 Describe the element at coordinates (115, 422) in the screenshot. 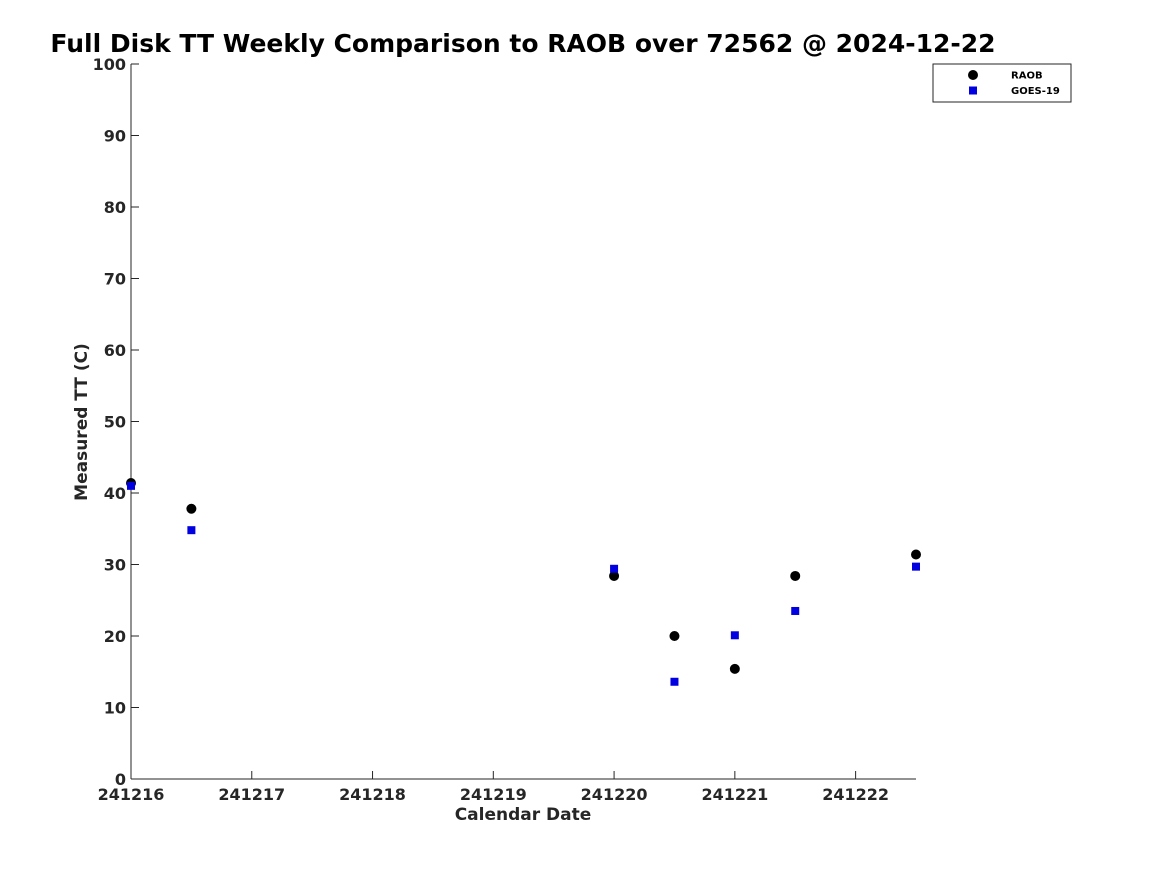

I see `y-tick-label: 50` at that location.